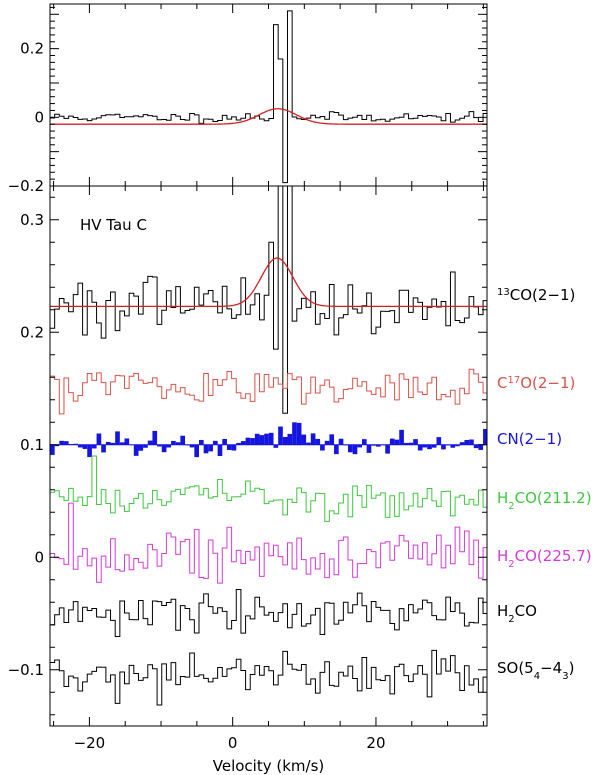 The height and width of the screenshot is (775, 600). Describe the element at coordinates (32, 49) in the screenshot. I see `top-ytick-label: 0.2` at that location.